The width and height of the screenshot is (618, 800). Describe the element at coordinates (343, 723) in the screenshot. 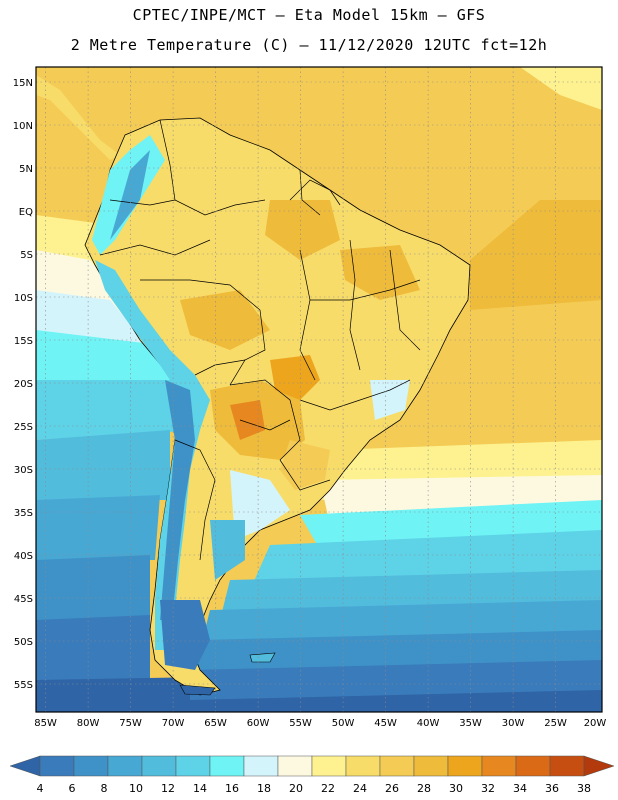

I see `lon-label: 50W` at that location.